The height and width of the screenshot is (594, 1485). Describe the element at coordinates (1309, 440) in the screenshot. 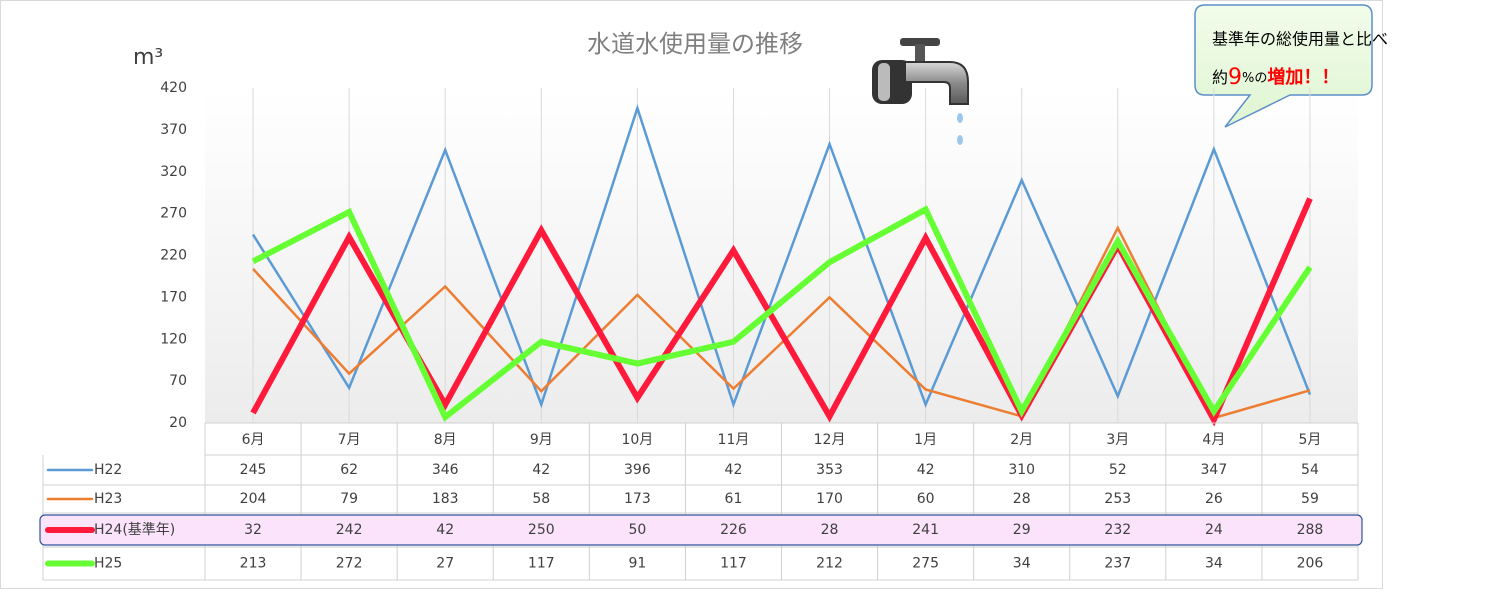

I see `x-tick-label: 5月` at that location.